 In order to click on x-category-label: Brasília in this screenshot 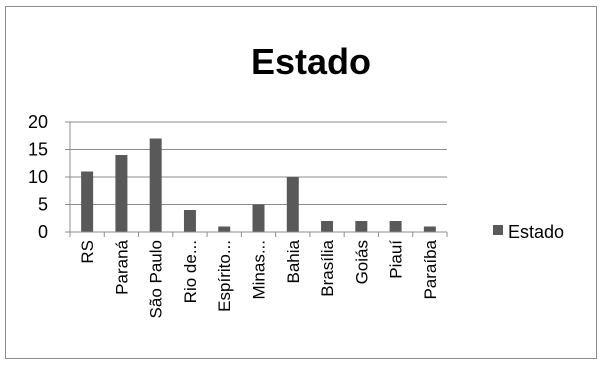, I will do `click(327, 267)`.